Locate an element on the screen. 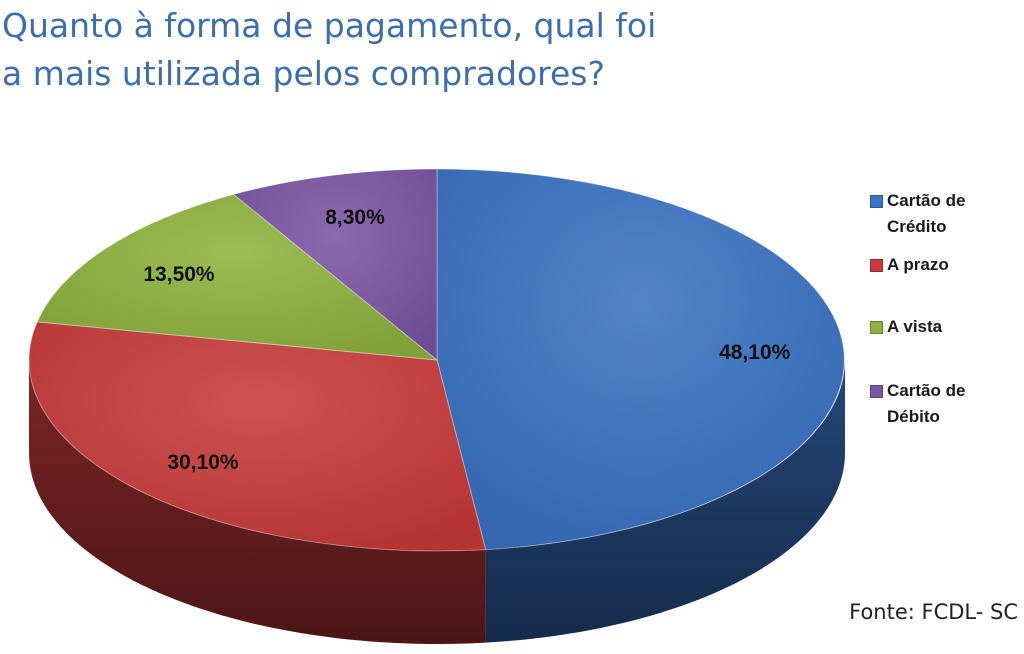 The image size is (1024, 654). legend-item-2: A prazo is located at coordinates (945, 265).